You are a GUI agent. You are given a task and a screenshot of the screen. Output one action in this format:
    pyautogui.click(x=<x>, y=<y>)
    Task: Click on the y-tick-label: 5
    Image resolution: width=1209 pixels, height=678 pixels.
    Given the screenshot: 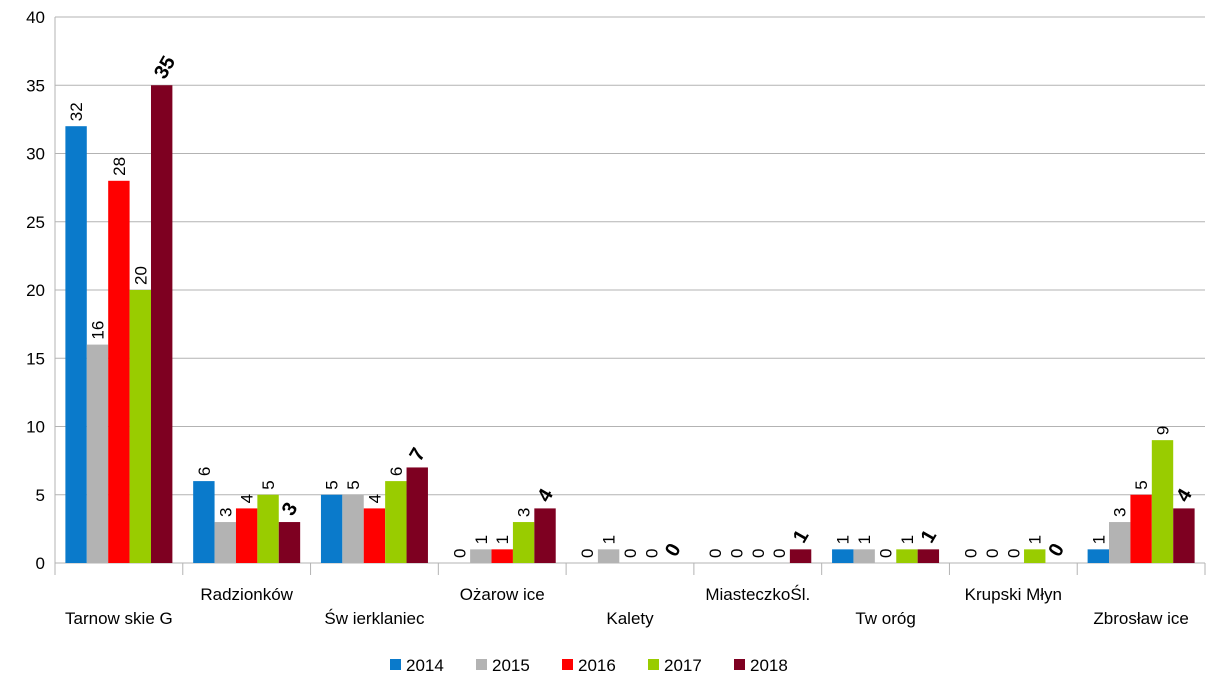 What is the action you would take?
    pyautogui.click(x=40, y=495)
    